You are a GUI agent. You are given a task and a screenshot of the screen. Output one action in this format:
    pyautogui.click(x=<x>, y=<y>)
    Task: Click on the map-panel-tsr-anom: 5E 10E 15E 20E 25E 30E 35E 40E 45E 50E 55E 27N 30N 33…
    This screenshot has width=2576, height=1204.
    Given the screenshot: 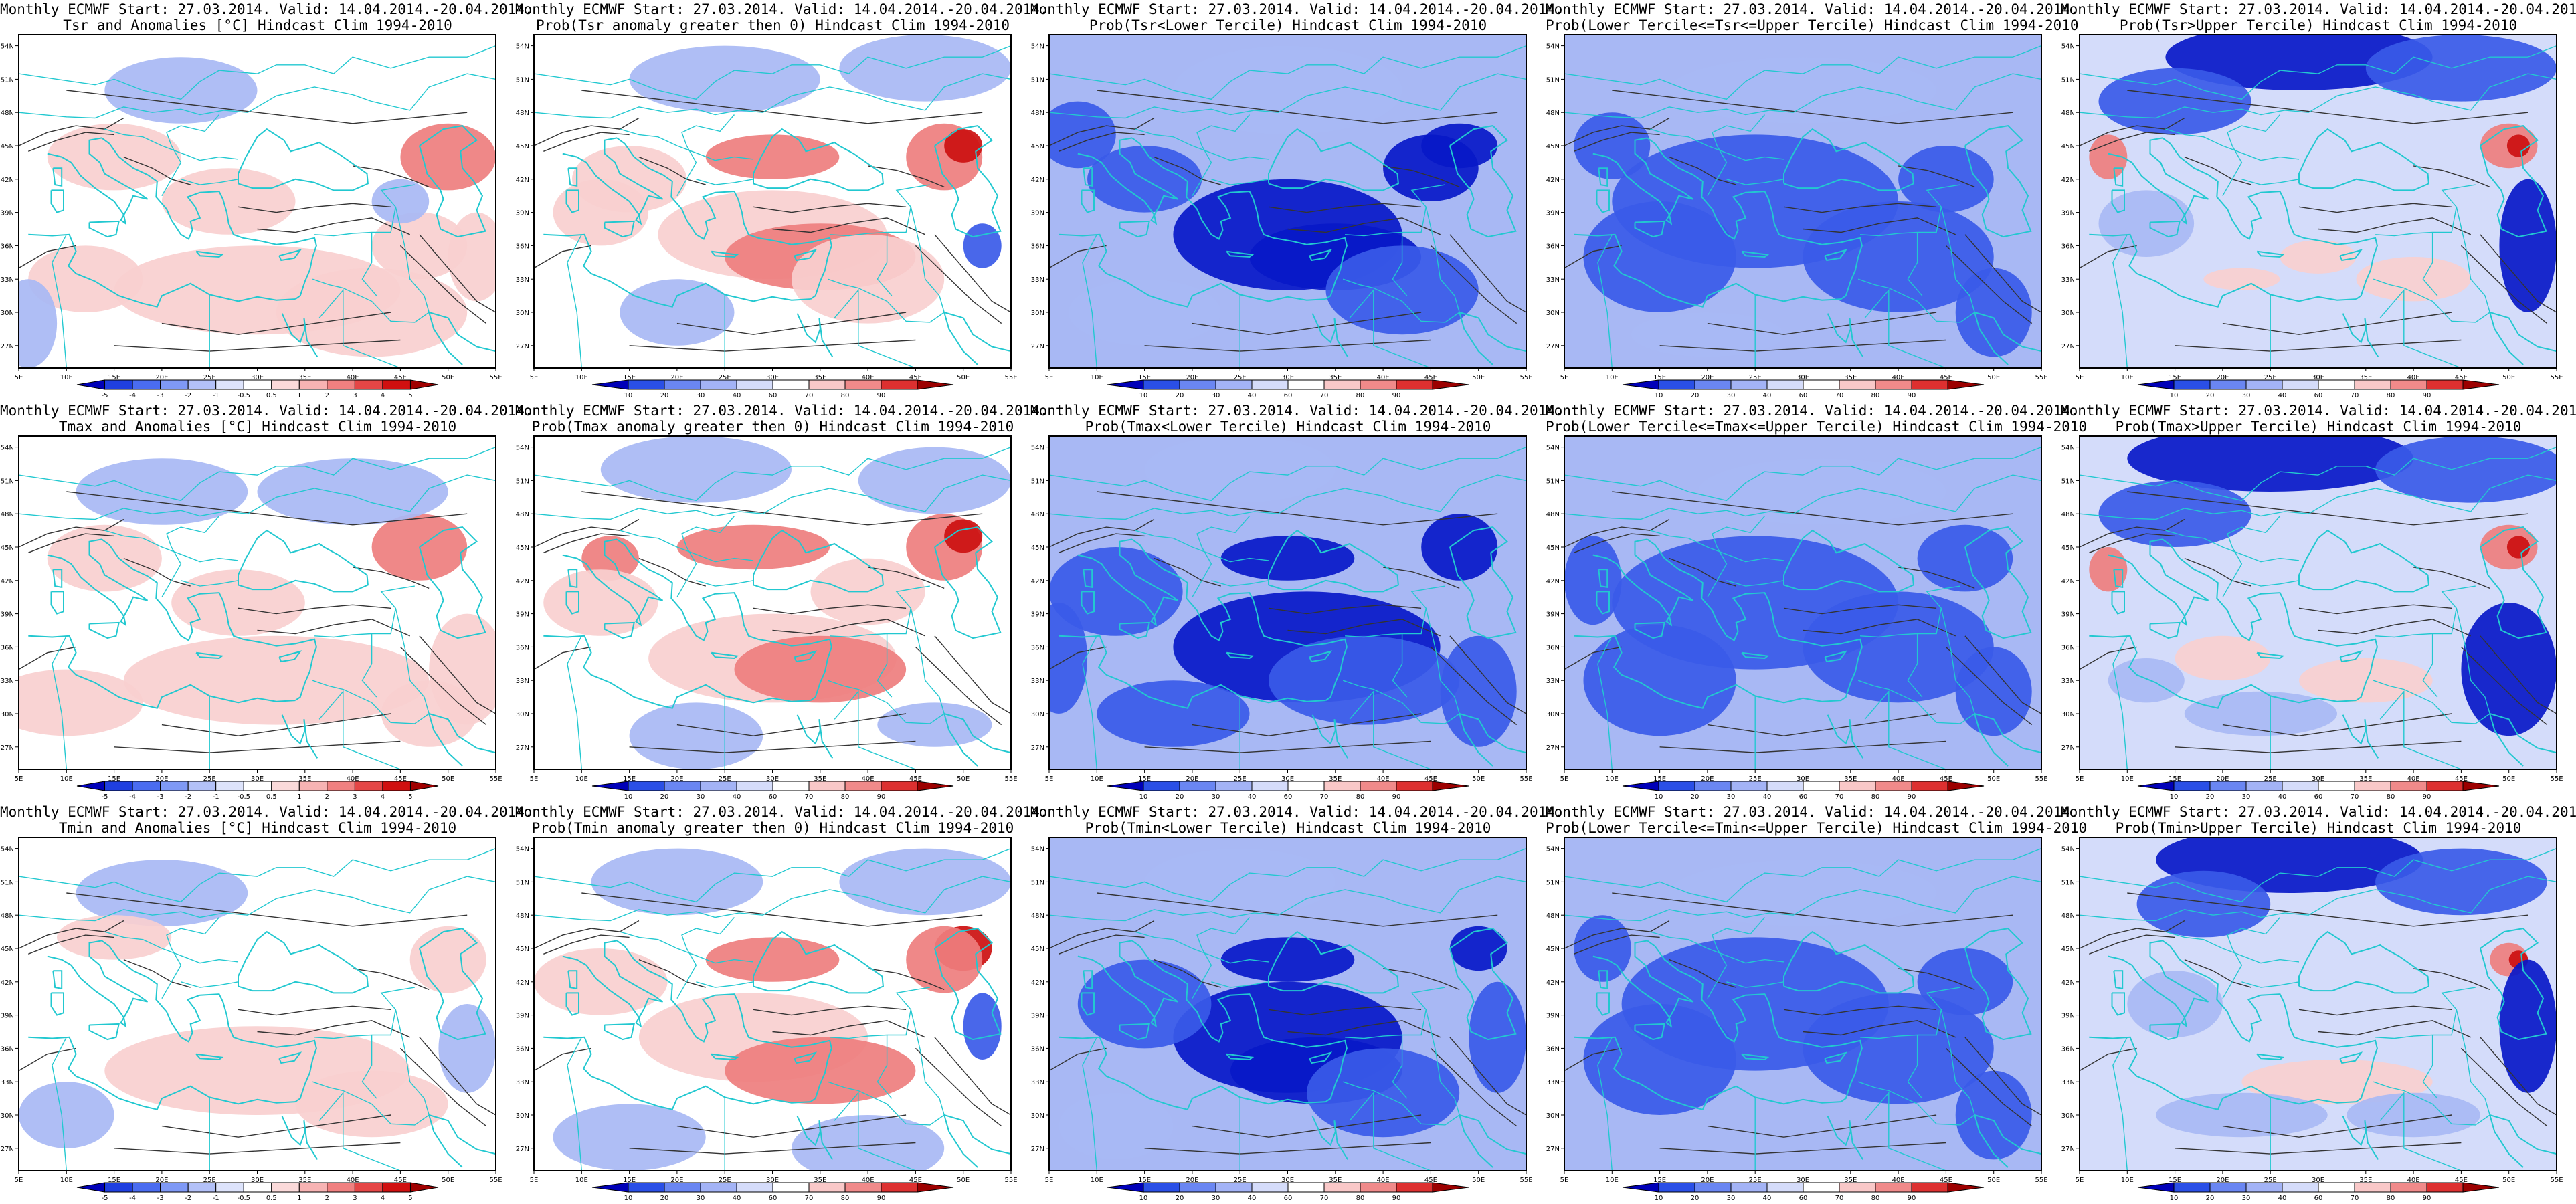 What is the action you would take?
    pyautogui.click(x=266, y=200)
    